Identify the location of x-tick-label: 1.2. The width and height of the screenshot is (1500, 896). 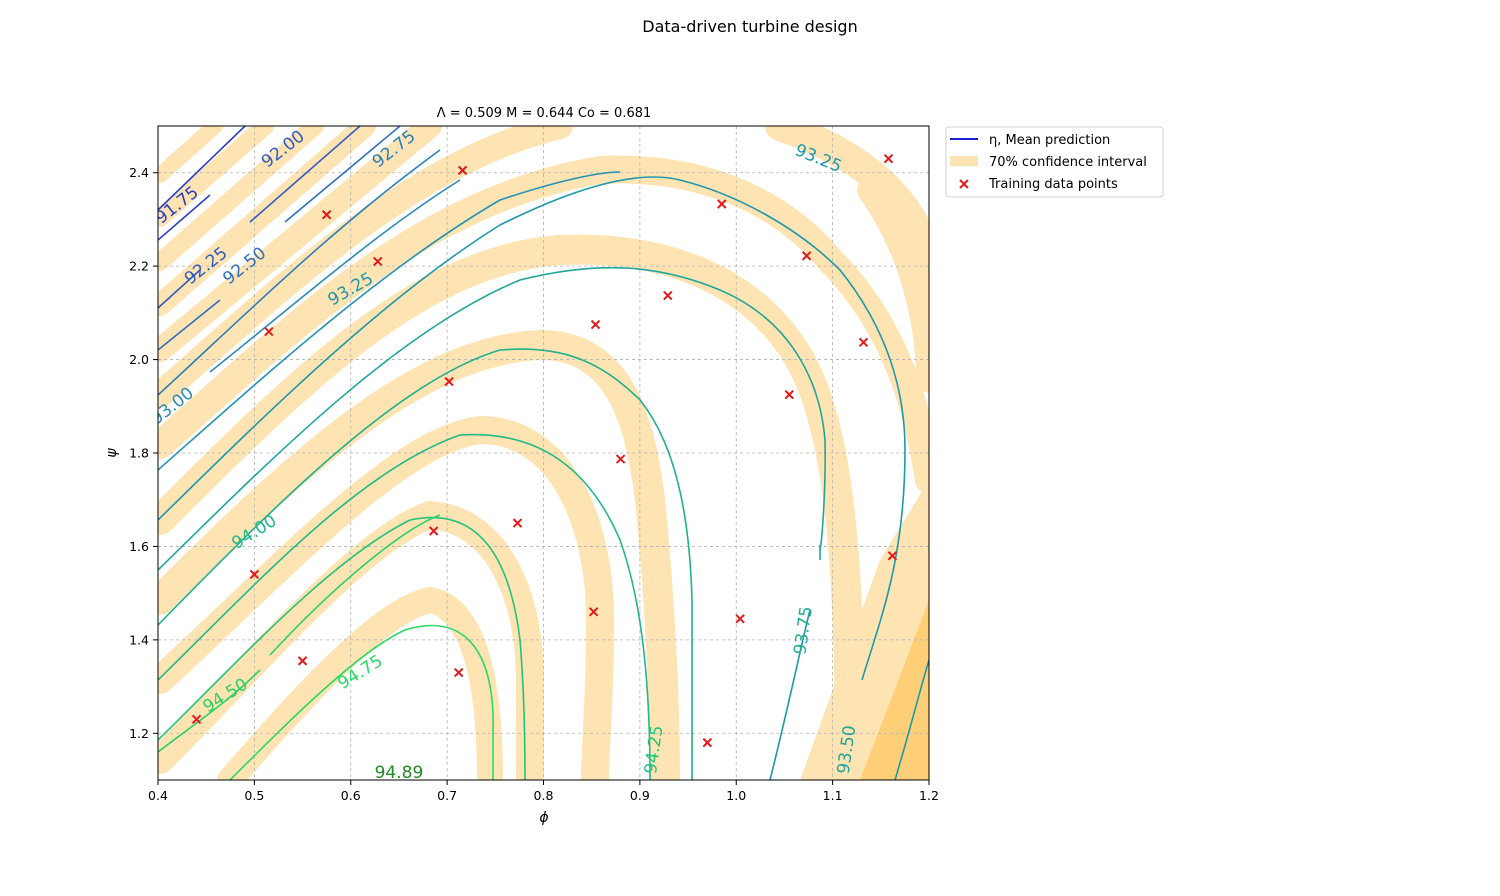
(929, 795).